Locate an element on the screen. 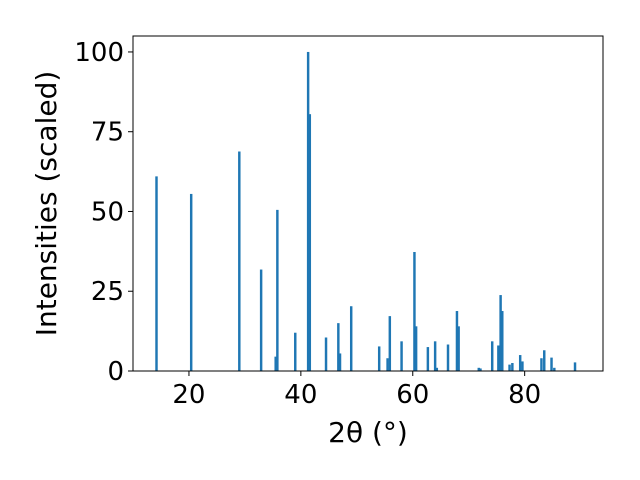 The width and height of the screenshot is (640, 480). y-tick-label: 25 is located at coordinates (107, 292).